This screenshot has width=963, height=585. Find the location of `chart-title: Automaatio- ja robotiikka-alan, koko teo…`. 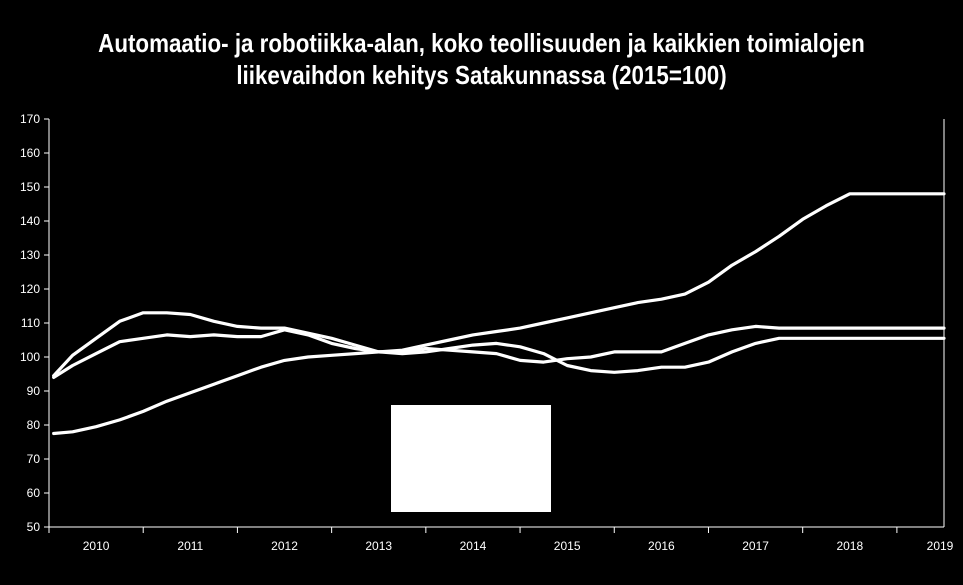

chart-title: Automaatio- ja robotiikka-alan, koko teo… is located at coordinates (481, 59).